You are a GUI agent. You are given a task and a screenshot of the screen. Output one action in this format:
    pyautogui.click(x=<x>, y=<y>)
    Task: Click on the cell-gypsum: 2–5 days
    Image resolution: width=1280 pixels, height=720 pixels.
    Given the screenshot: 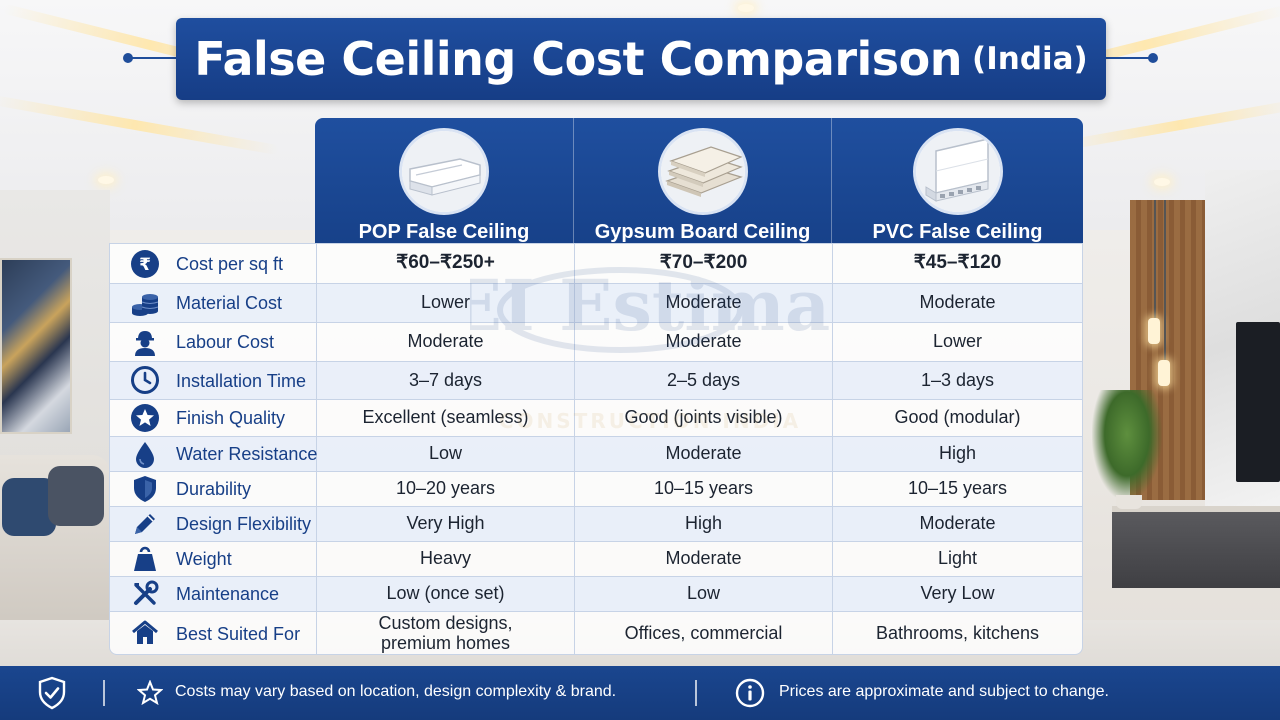 What is the action you would take?
    pyautogui.click(x=703, y=380)
    